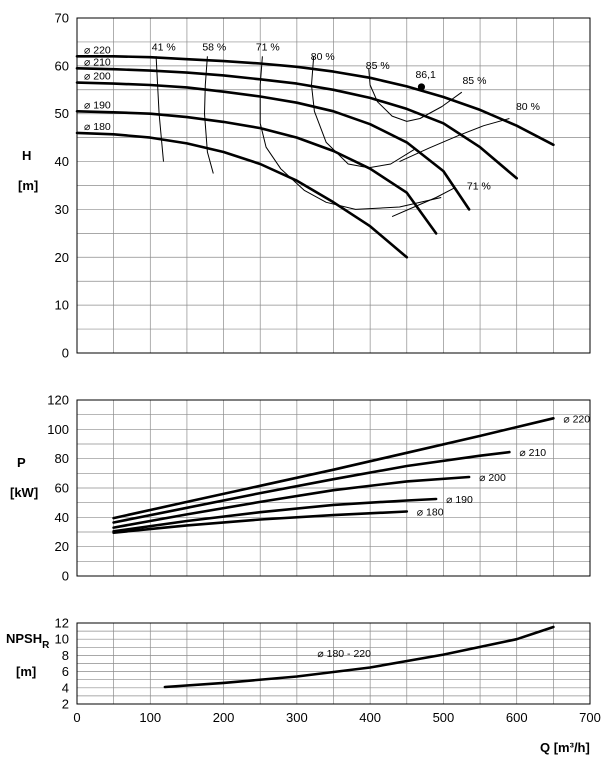 The width and height of the screenshot is (608, 761). I want to click on power-y-axis-label: P, so click(21, 462).